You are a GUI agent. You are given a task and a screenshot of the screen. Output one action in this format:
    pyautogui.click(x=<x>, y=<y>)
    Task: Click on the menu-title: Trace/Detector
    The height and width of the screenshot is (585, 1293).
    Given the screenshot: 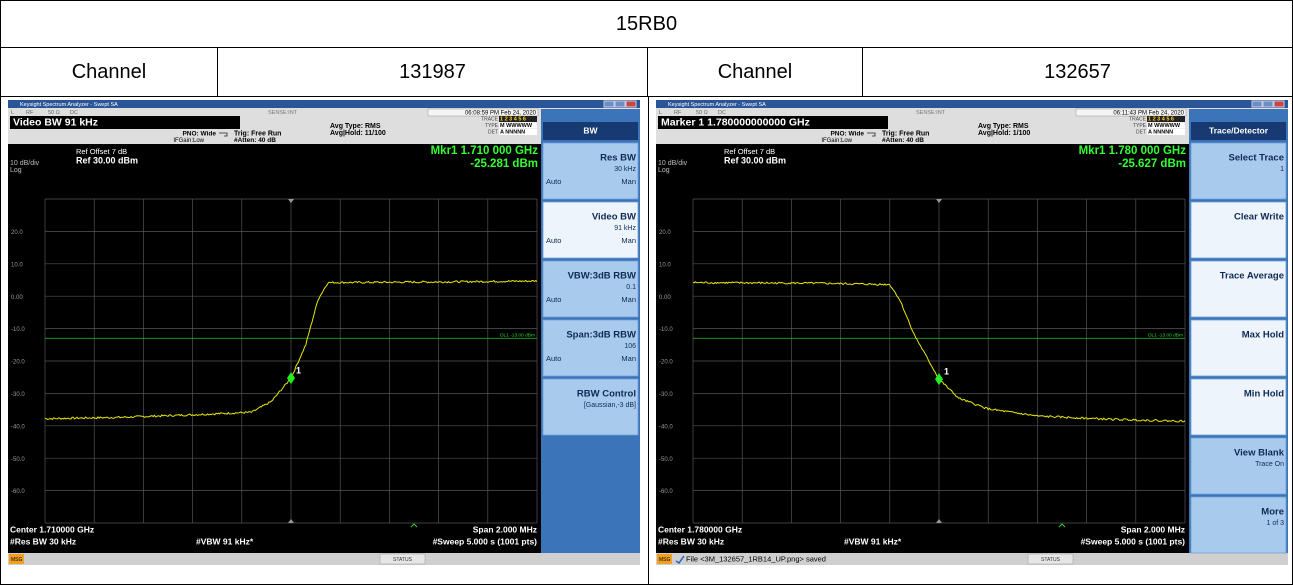 What is the action you would take?
    pyautogui.click(x=1239, y=130)
    